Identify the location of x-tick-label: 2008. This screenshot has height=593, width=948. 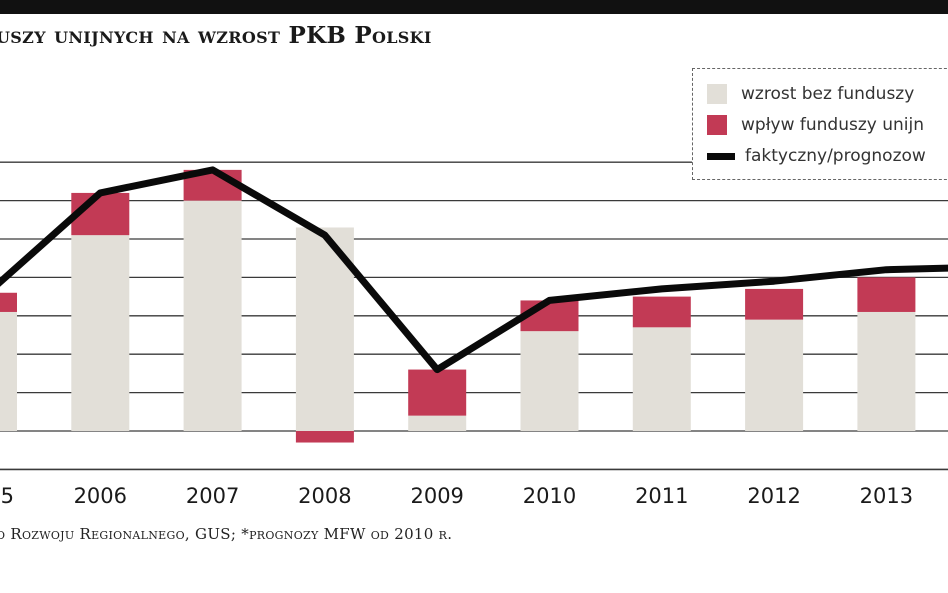
(324, 496).